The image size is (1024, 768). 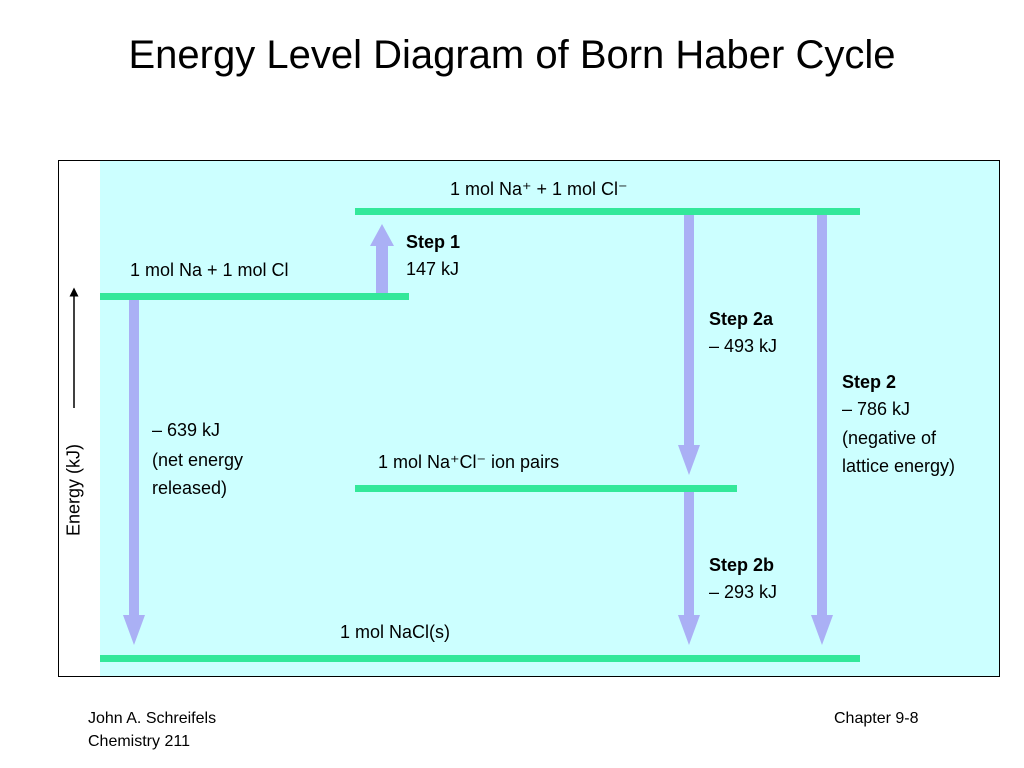 I want to click on level-label: 1 mol Na⁺ + 1 mol Cl⁻, so click(x=539, y=189).